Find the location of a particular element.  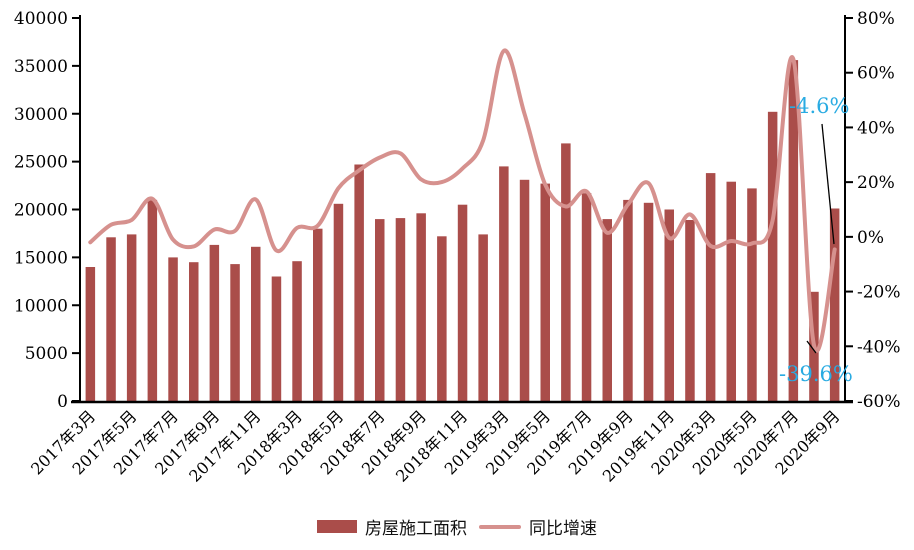

legend-label-yoy-growth: 同比增速 is located at coordinates (563, 529).